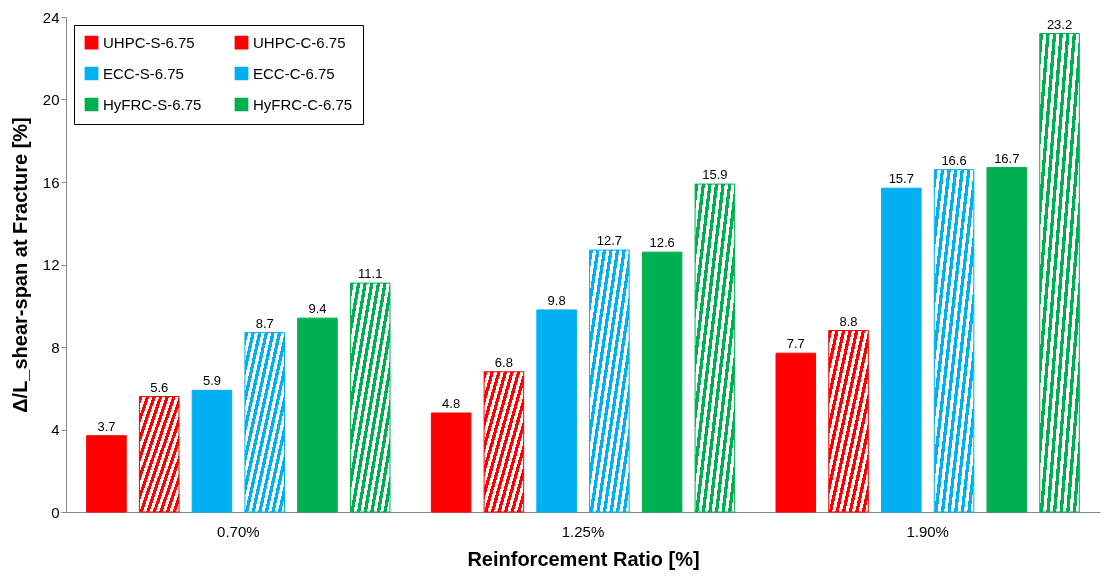  Describe the element at coordinates (152, 104) in the screenshot. I see `legend-label: HyFRC-S-6.75` at that location.